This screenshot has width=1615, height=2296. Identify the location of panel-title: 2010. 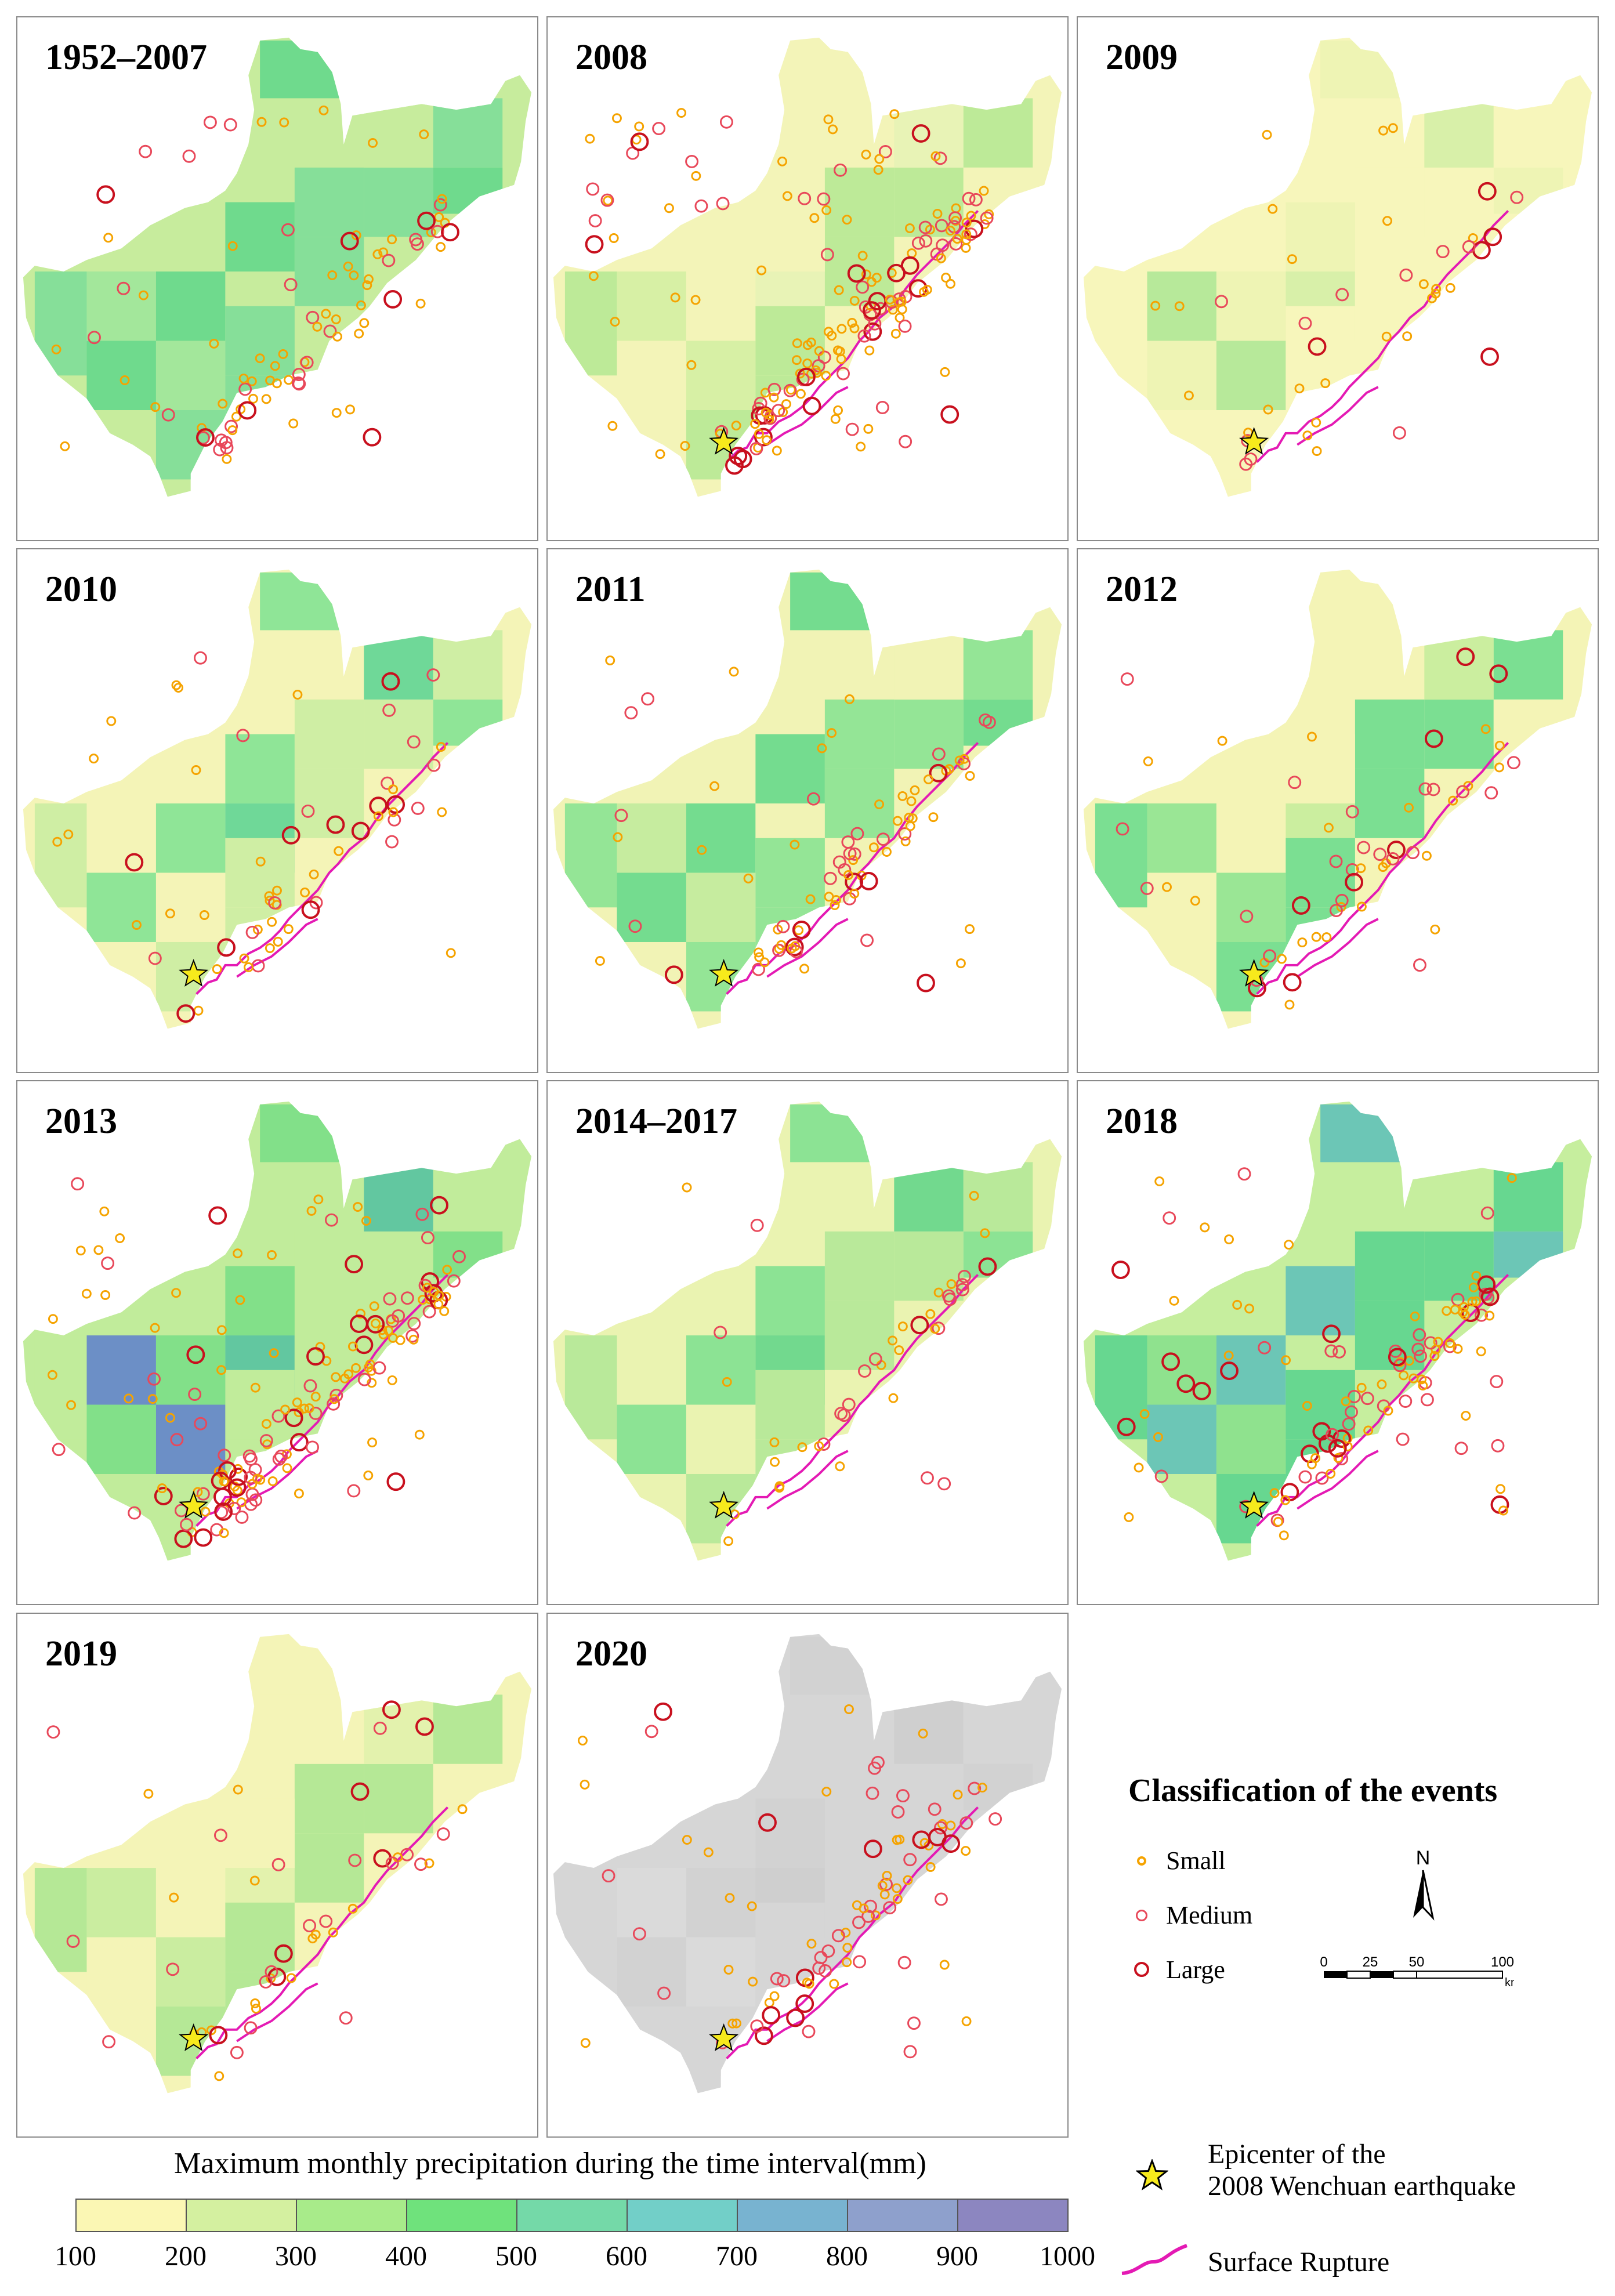
(81, 589).